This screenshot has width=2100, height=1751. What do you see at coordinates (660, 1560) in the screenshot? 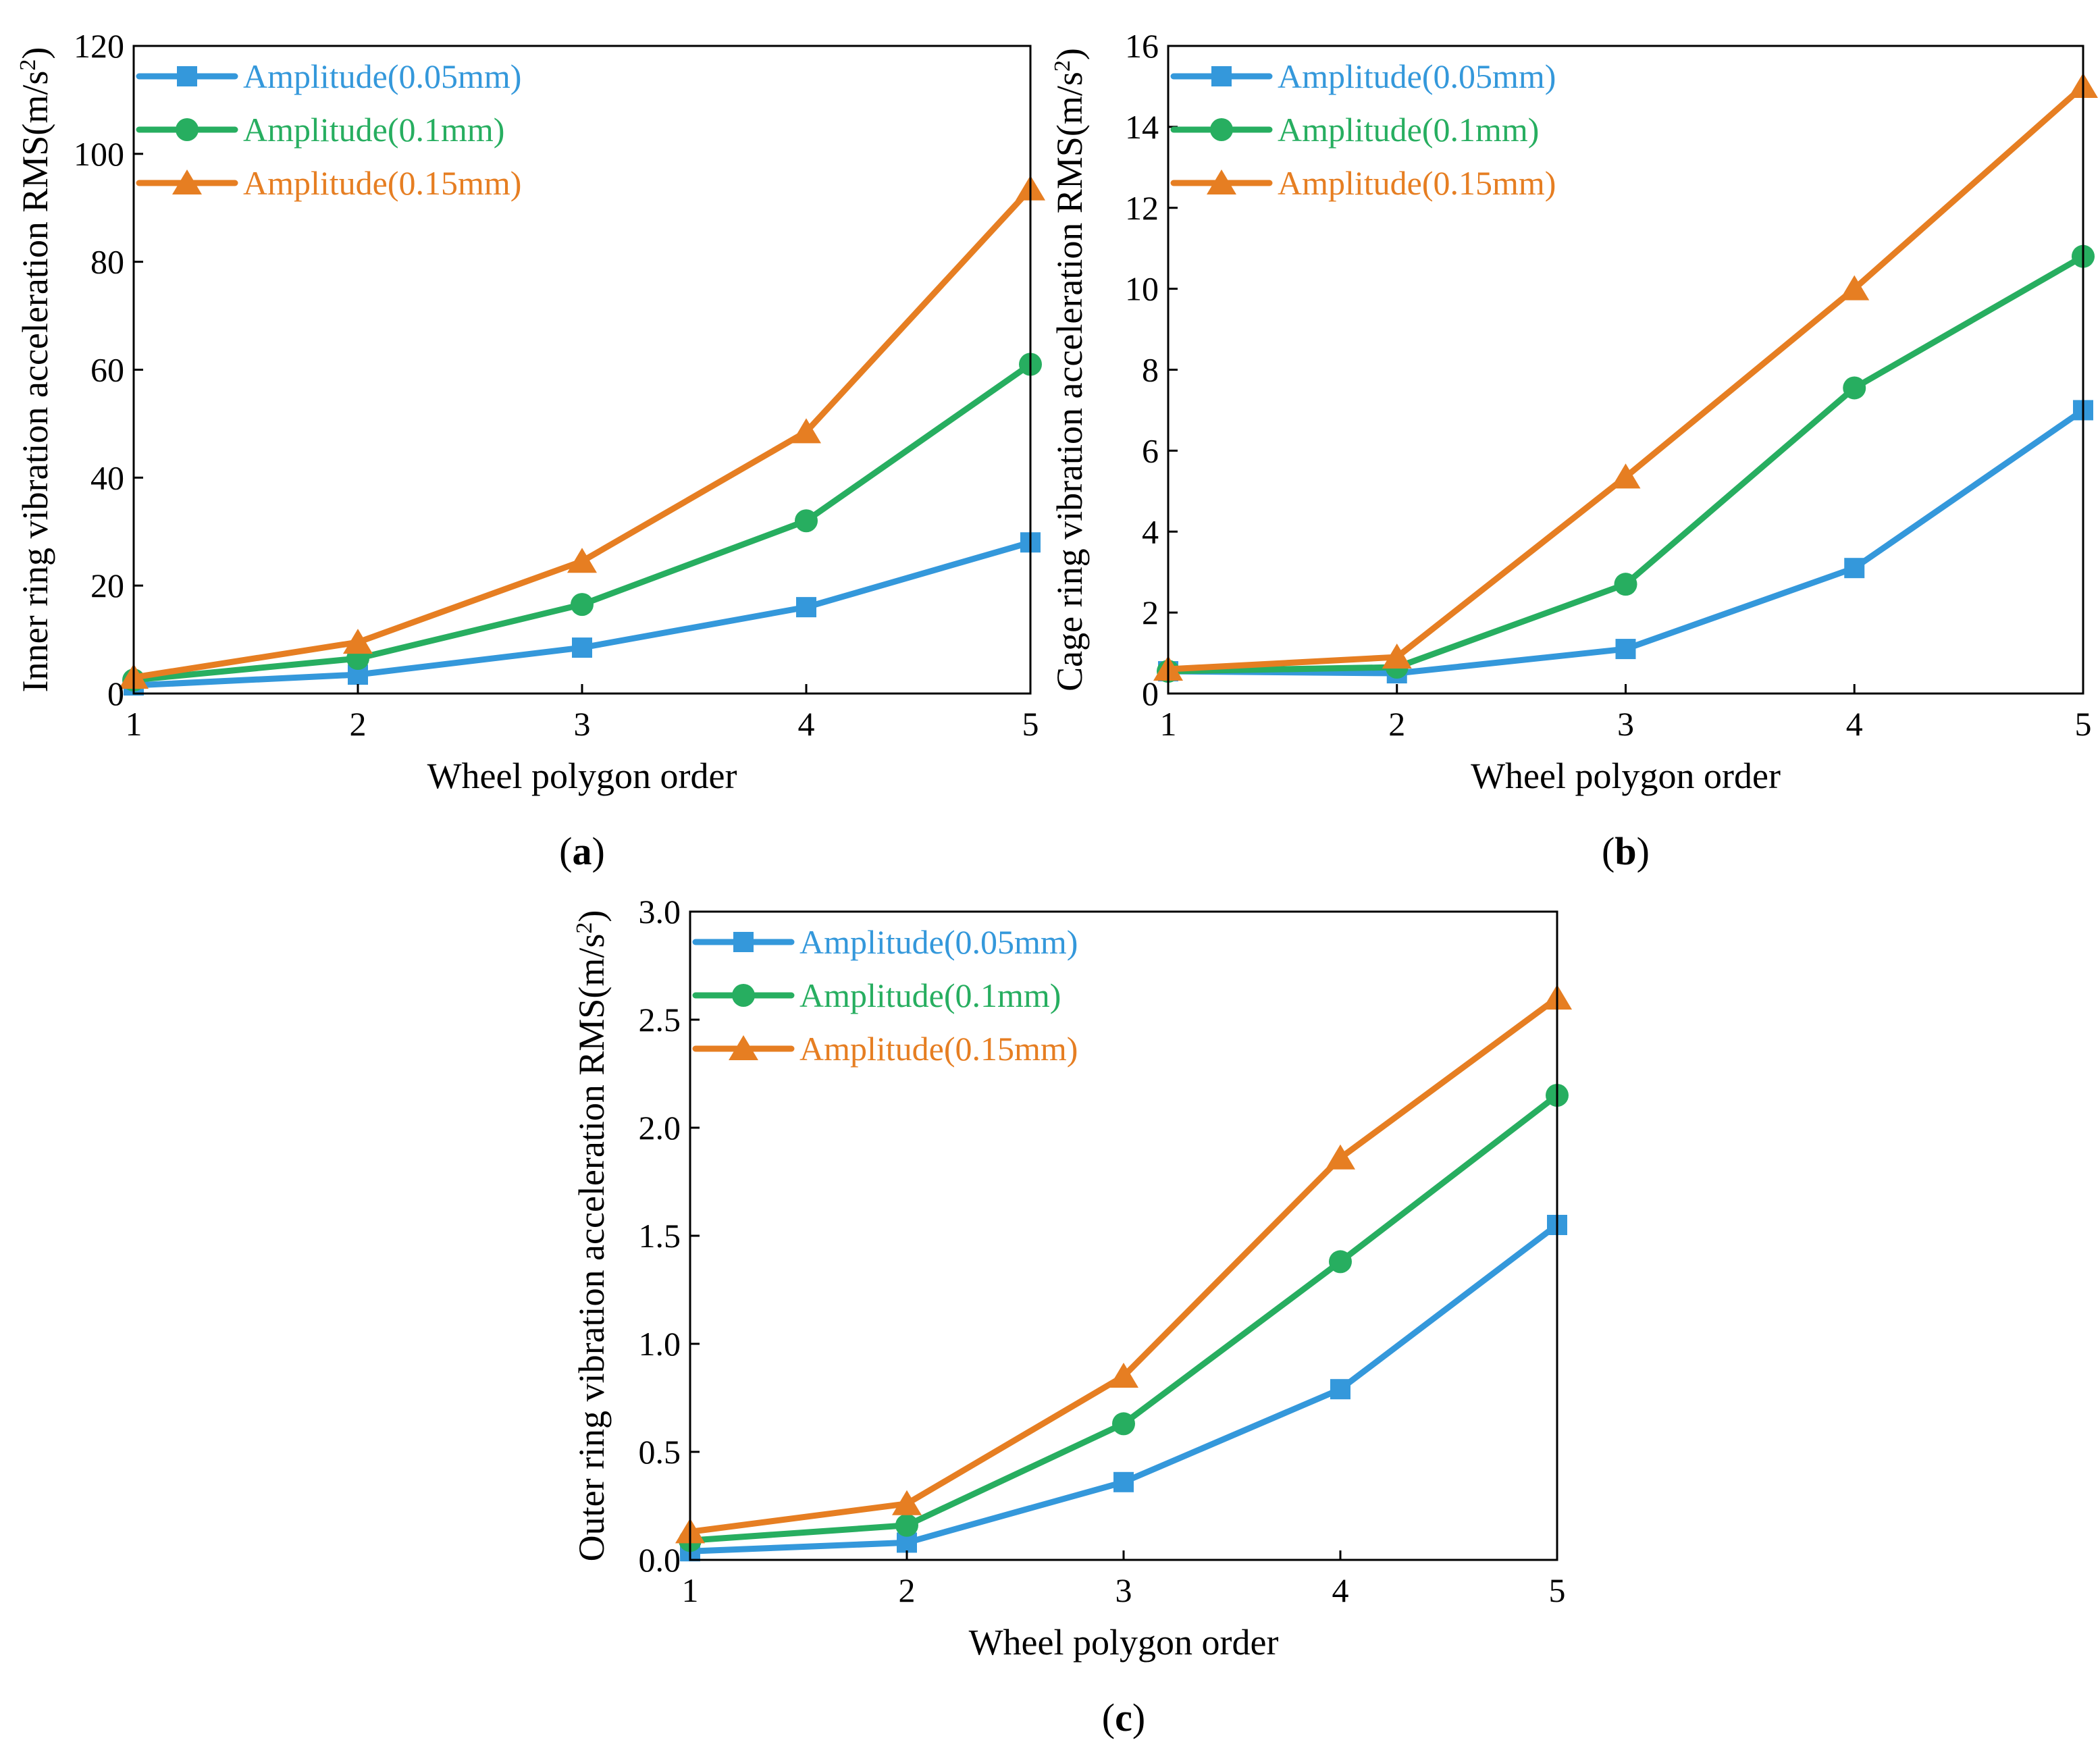
I see `y-tick-label: 0.0` at bounding box center [660, 1560].